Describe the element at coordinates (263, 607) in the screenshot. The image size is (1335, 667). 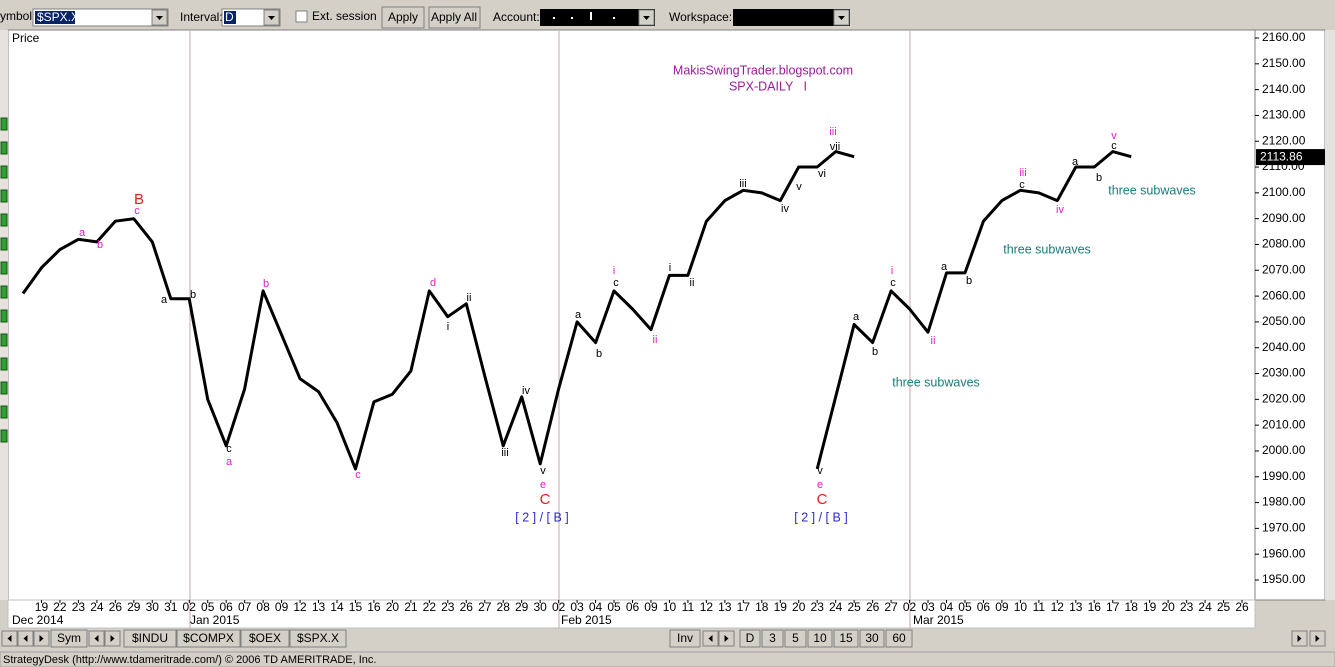
I see `x-tick-label: 08` at that location.